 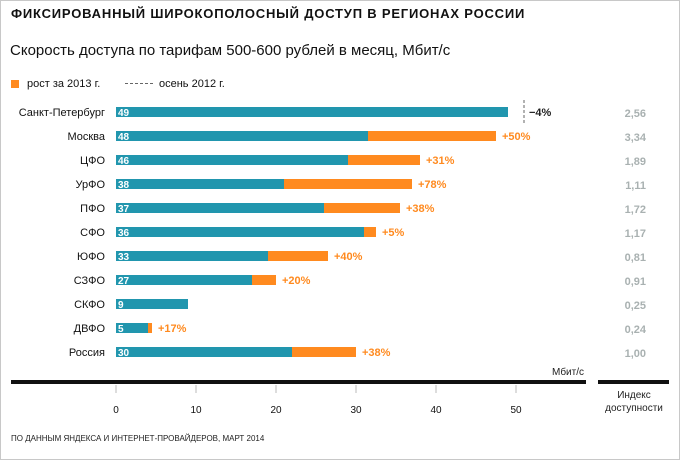 I want to click on category-label: ЮФО, so click(x=91, y=257).